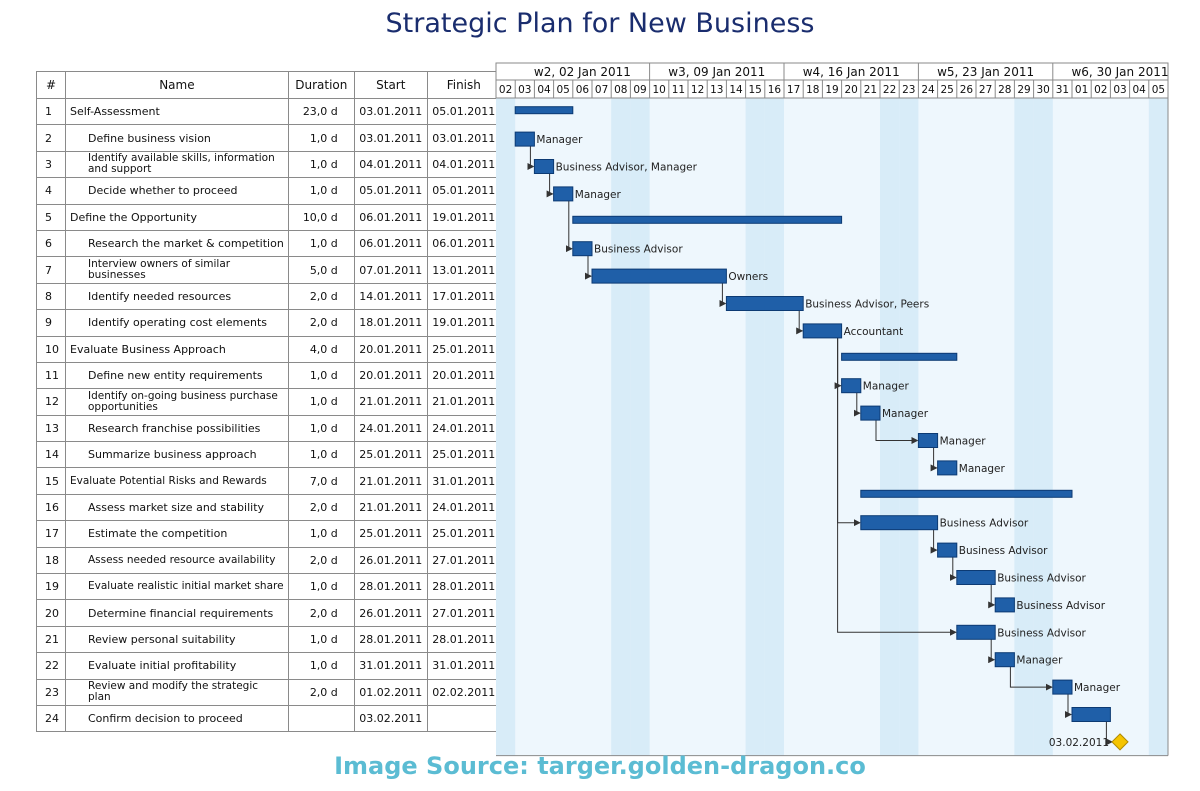 The width and height of the screenshot is (1200, 791). Describe the element at coordinates (390, 507) in the screenshot. I see `task-start-cell: 21.01.2011` at that location.